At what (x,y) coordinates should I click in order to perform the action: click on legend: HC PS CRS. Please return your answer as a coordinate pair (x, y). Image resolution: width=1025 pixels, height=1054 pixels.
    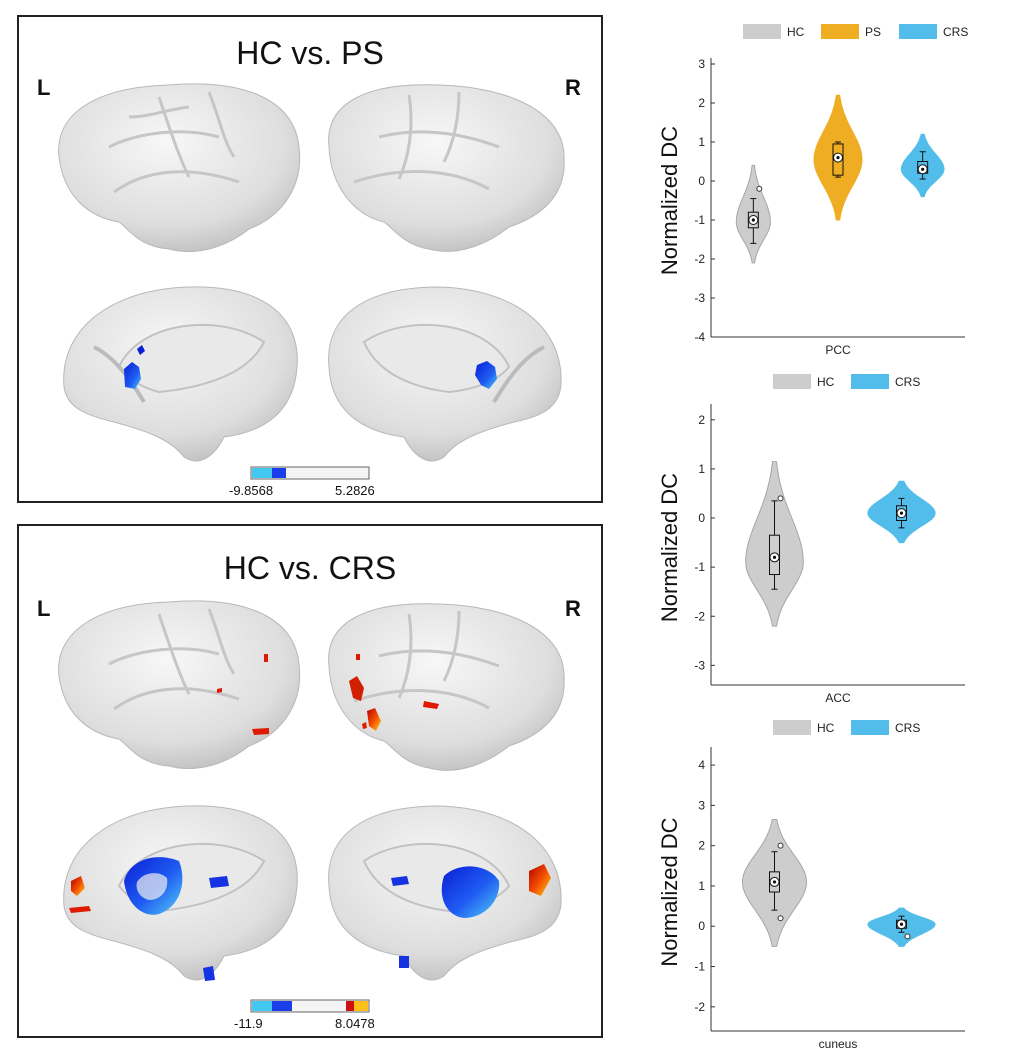
    Looking at the image, I should click on (855, 31).